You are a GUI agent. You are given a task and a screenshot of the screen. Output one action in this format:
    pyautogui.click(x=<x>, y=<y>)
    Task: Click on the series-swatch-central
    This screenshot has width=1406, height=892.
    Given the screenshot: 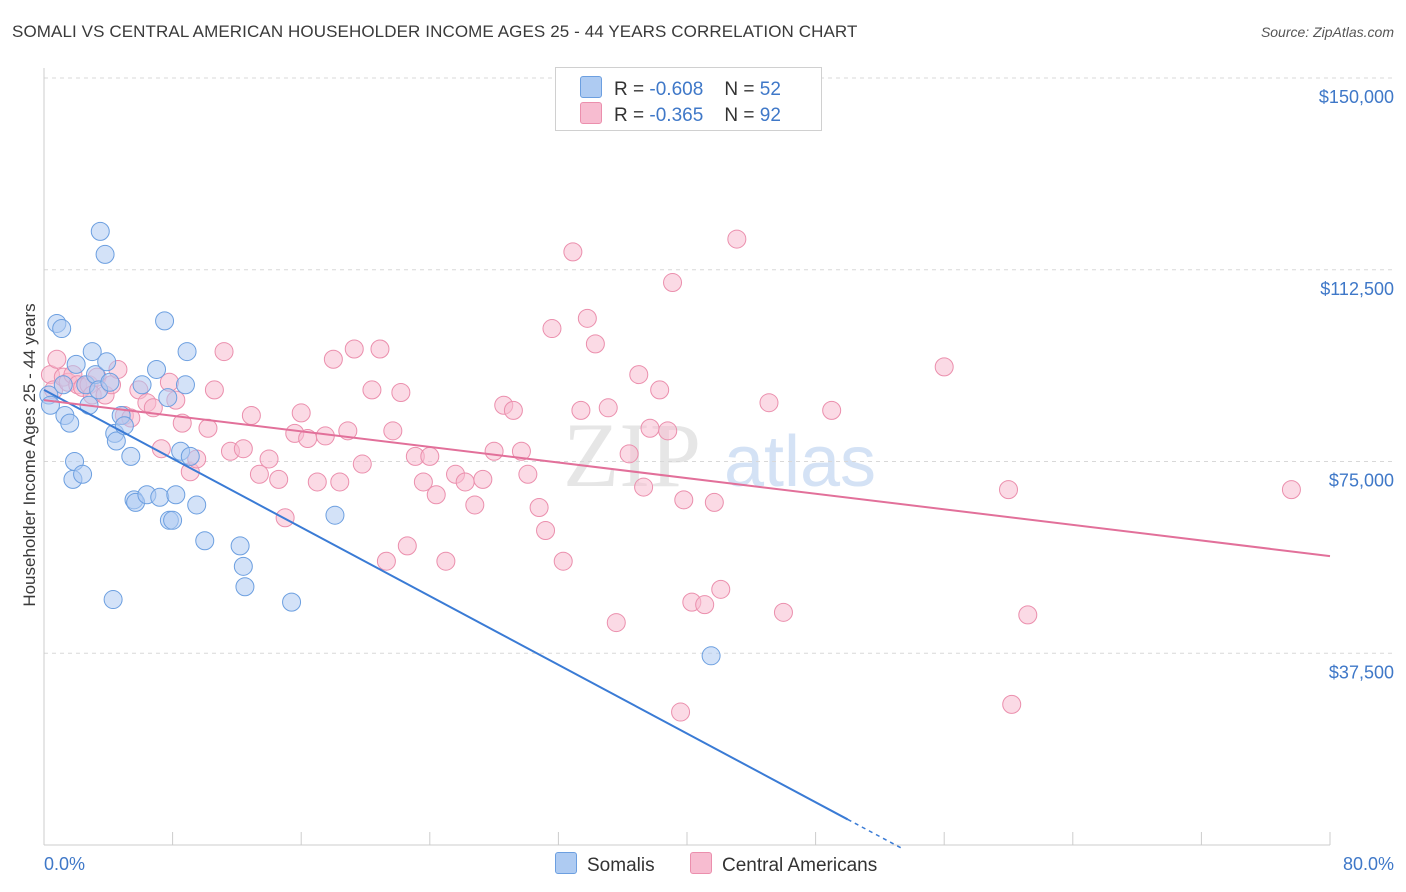 What is the action you would take?
    pyautogui.click(x=701, y=863)
    